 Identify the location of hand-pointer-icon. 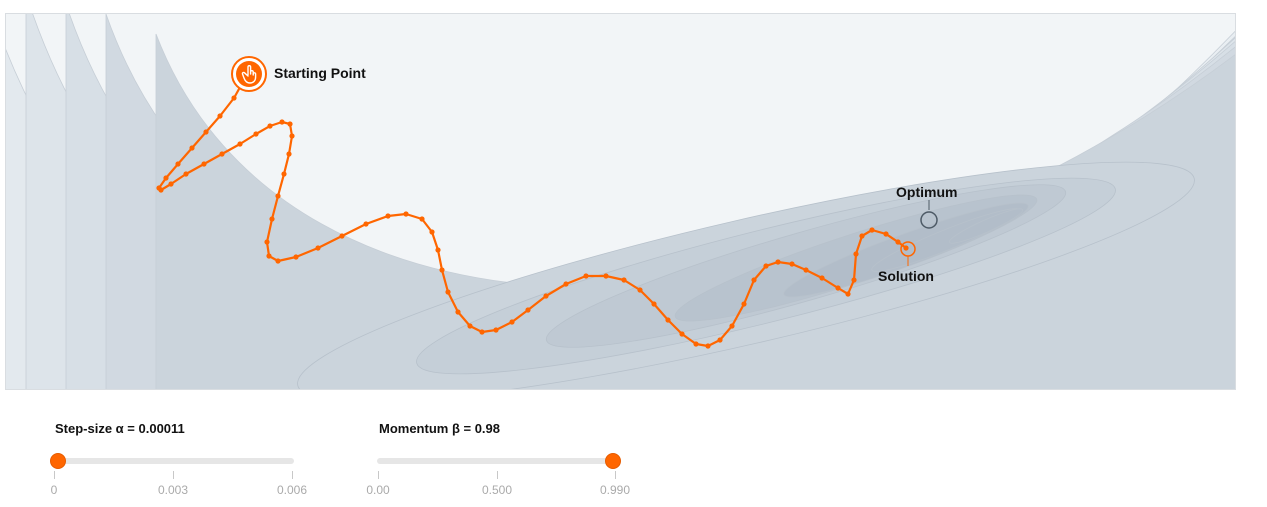
(249, 74).